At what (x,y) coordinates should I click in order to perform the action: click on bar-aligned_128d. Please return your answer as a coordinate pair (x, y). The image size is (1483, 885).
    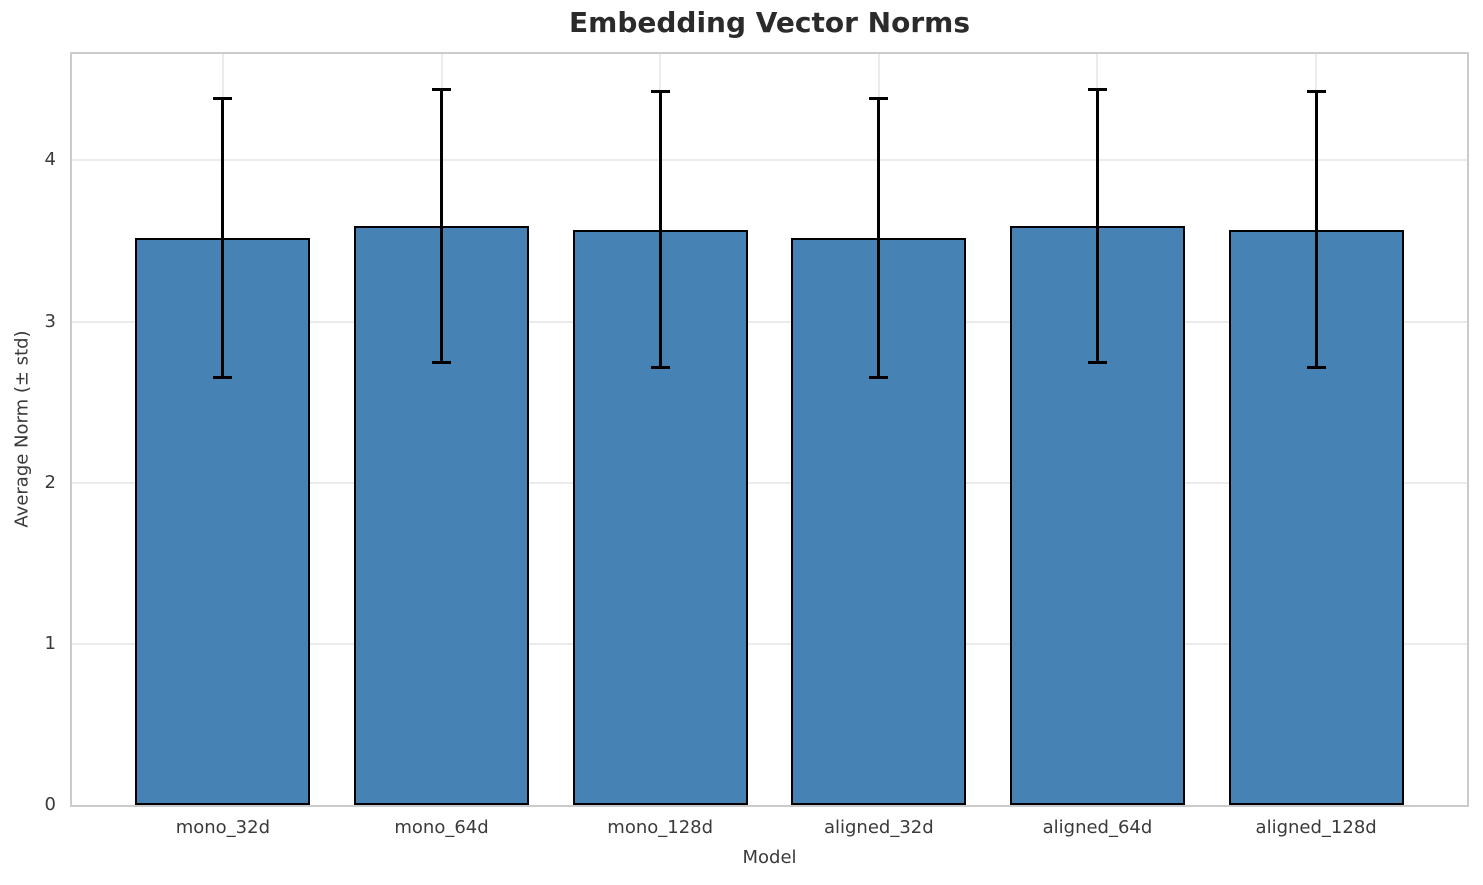
    Looking at the image, I should click on (1316, 517).